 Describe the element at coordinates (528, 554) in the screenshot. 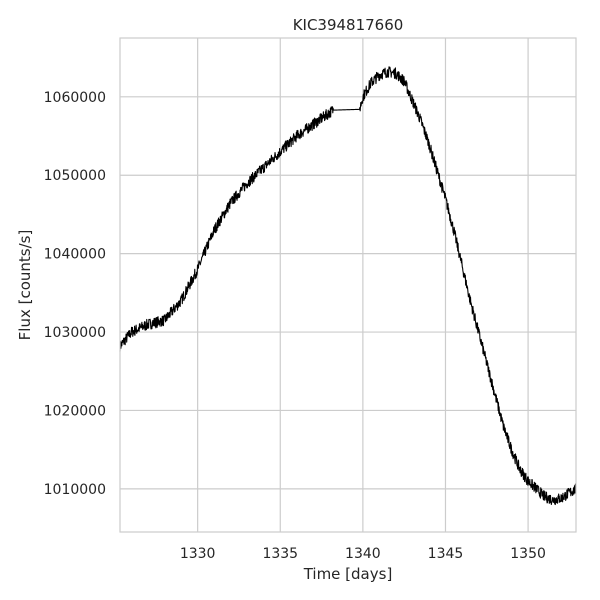

I see `x-tick-label: 1350` at that location.